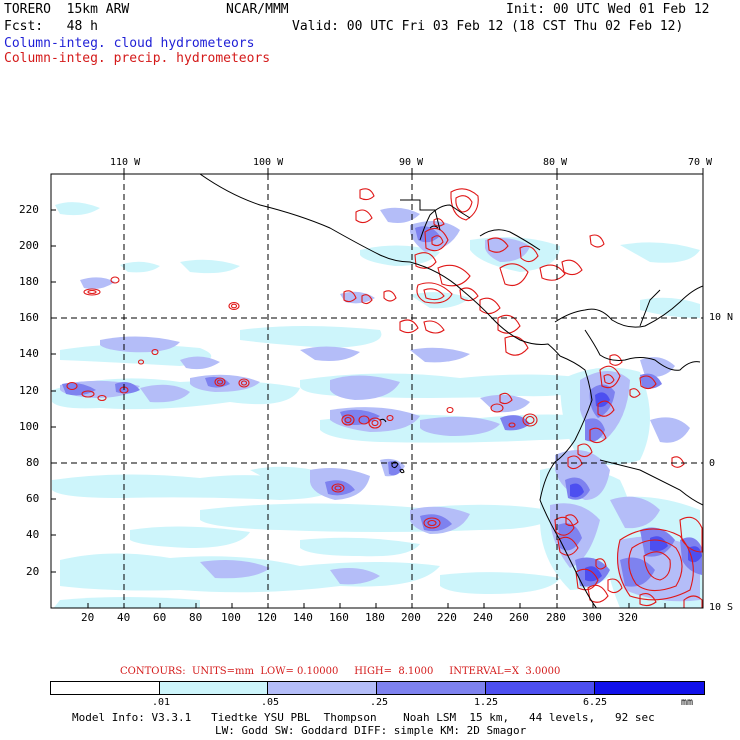  What do you see at coordinates (628, 617) in the screenshot?
I see `x-tick-label: 320` at bounding box center [628, 617].